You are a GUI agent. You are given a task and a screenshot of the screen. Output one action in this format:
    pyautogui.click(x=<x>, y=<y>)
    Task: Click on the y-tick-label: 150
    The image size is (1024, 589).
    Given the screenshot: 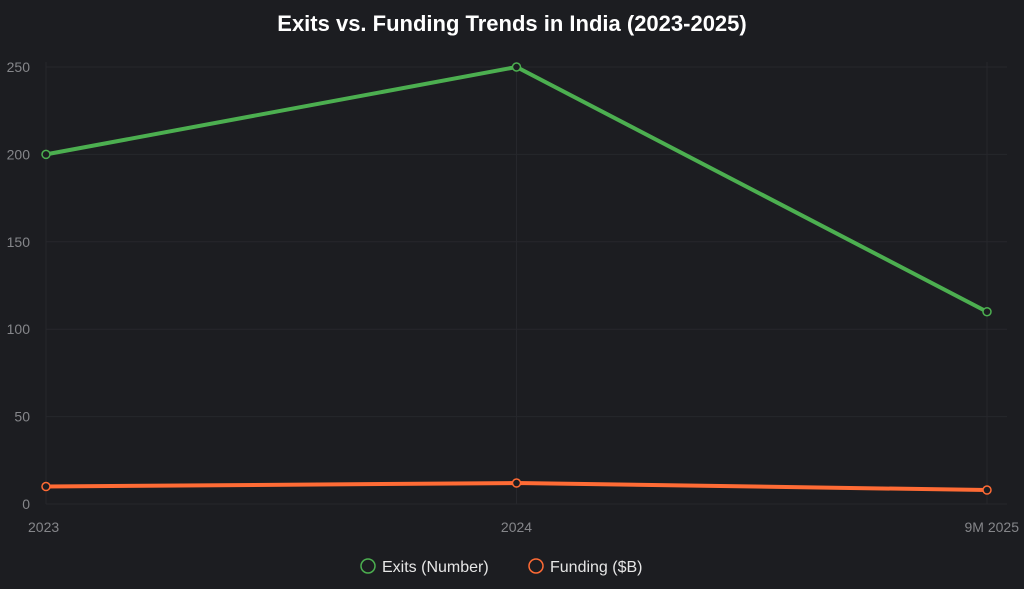 What is the action you would take?
    pyautogui.click(x=19, y=242)
    